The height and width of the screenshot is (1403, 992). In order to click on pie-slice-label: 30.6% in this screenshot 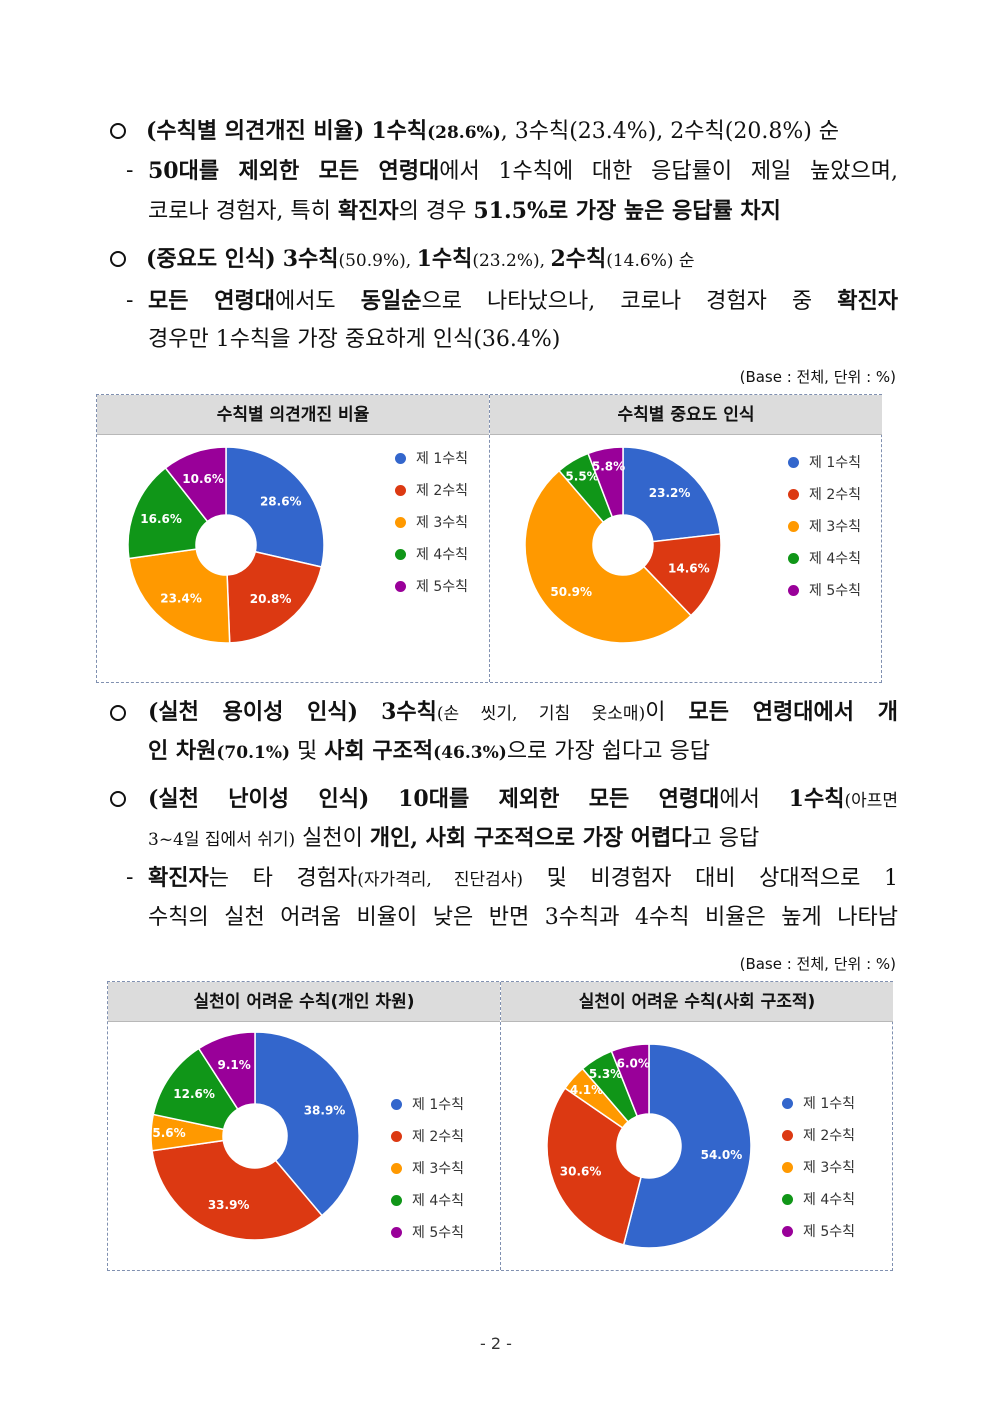, I will do `click(581, 1172)`.